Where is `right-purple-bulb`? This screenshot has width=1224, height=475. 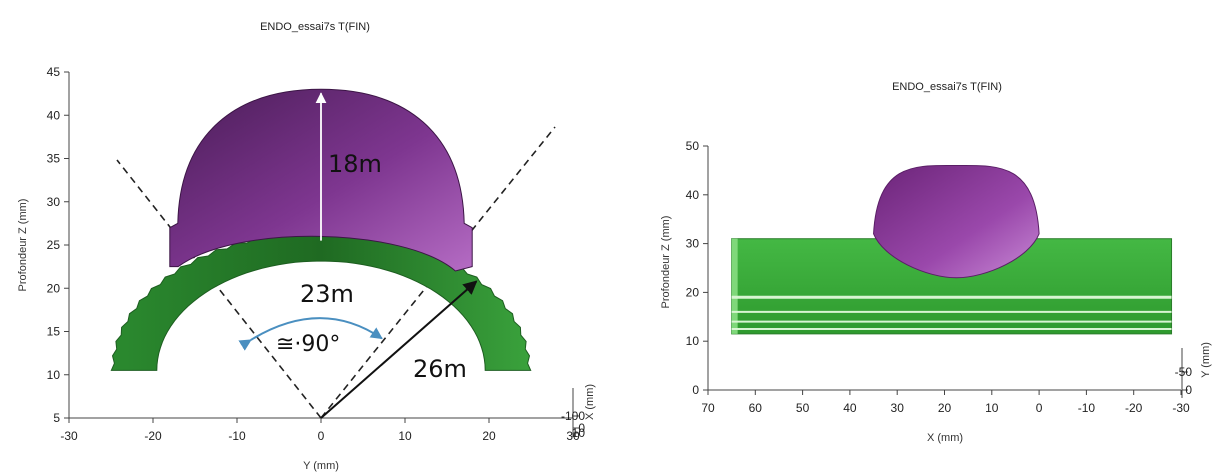
right-purple-bulb is located at coordinates (956, 221).